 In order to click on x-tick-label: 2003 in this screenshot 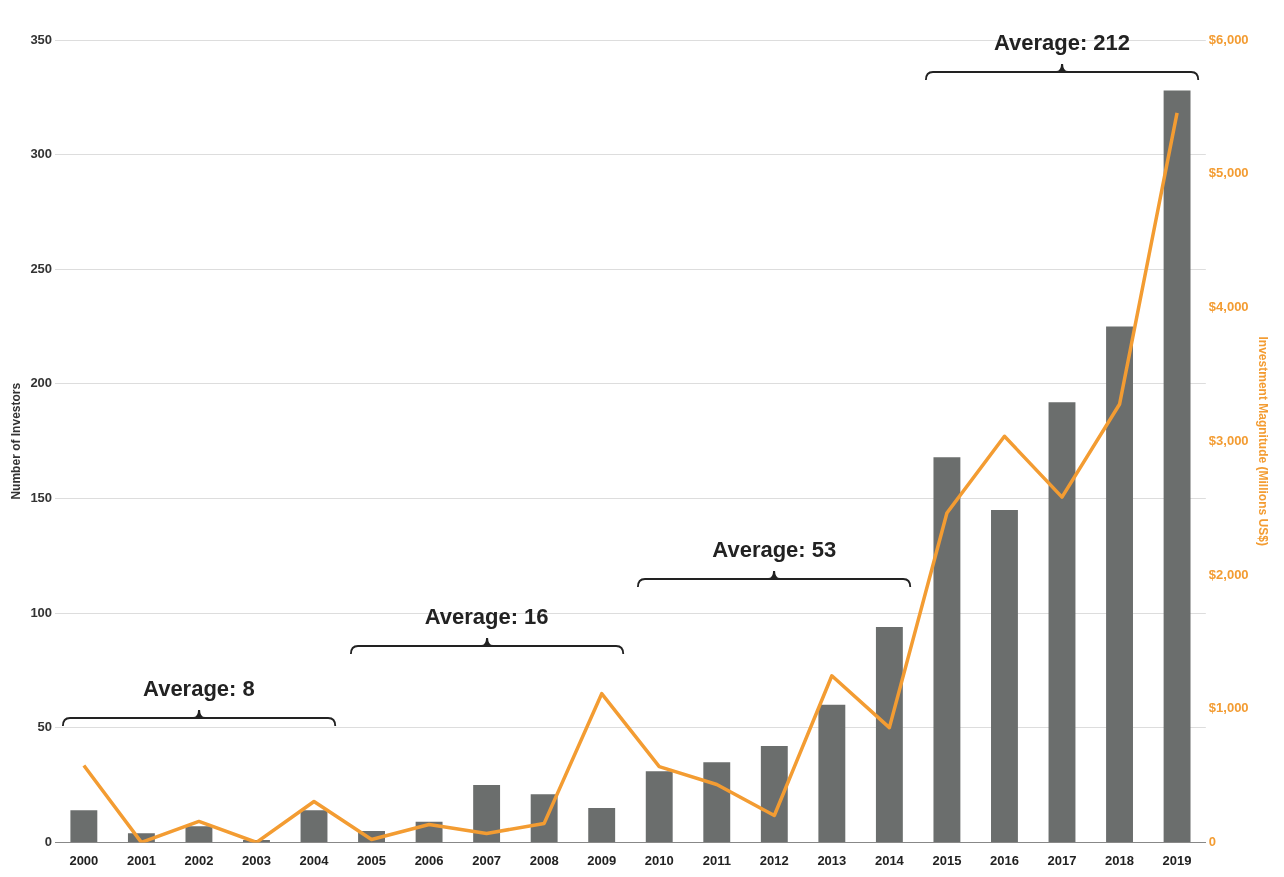, I will do `click(256, 860)`.